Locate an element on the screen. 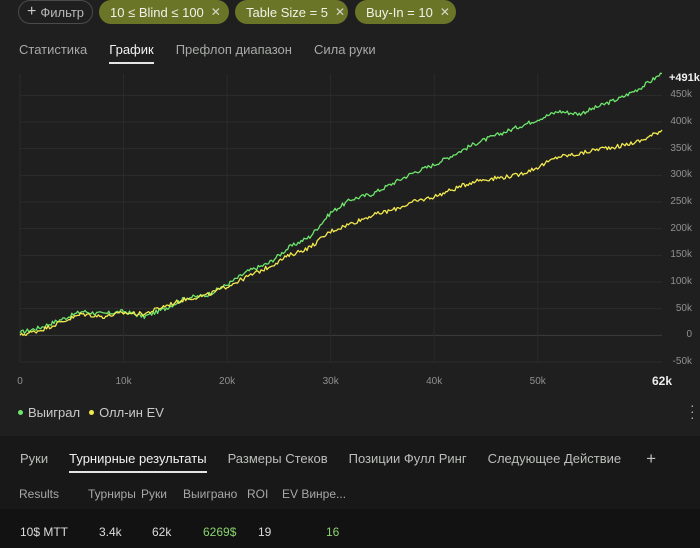 The height and width of the screenshot is (548, 700). chart-legend: Выиграл Олл-ин EV is located at coordinates (95, 412).